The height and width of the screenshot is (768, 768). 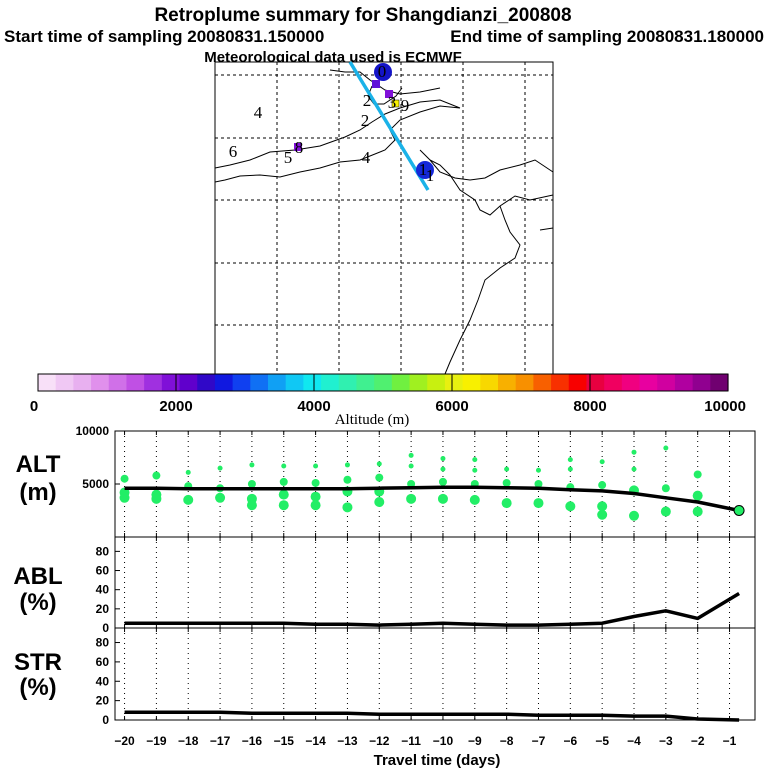 What do you see at coordinates (698, 741) in the screenshot?
I see `x-tick-label-18: −2` at bounding box center [698, 741].